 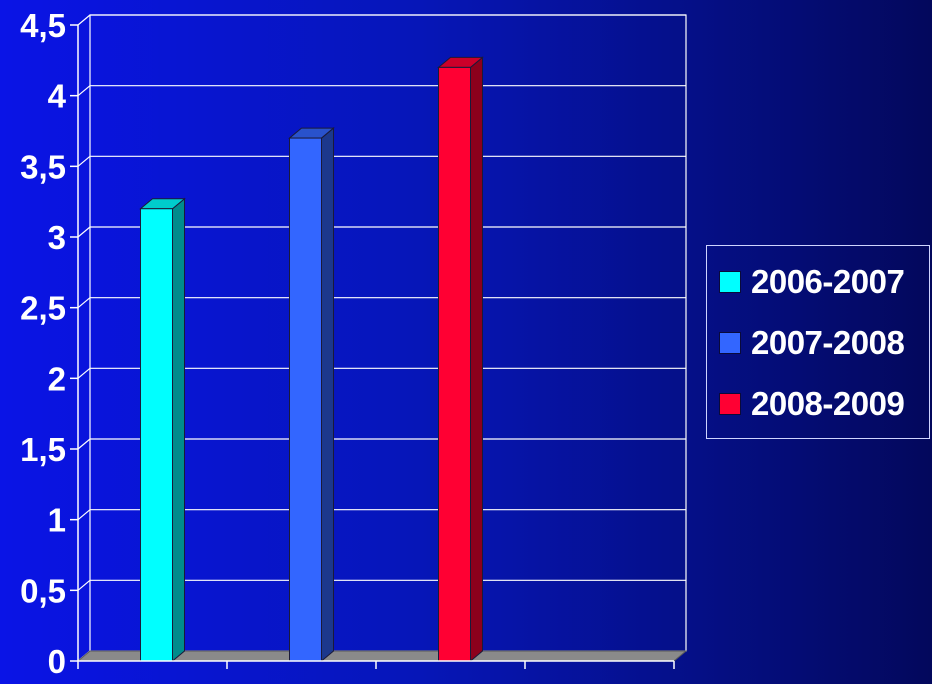 I want to click on y-tick-label: 0,5, so click(x=43, y=590).